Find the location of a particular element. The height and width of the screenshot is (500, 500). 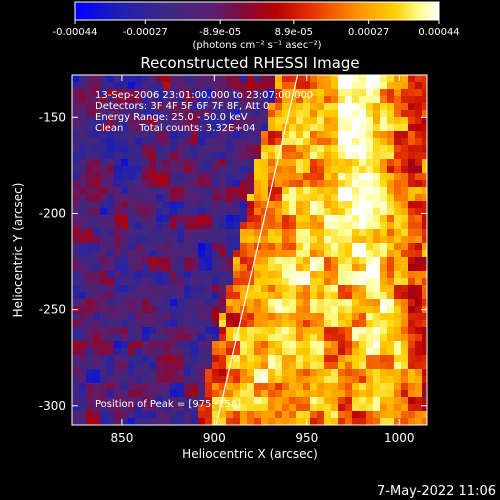

annotation-time-range: 13-Sep-2006 23:01:00.000 to 23:07:00.000 is located at coordinates (204, 95).